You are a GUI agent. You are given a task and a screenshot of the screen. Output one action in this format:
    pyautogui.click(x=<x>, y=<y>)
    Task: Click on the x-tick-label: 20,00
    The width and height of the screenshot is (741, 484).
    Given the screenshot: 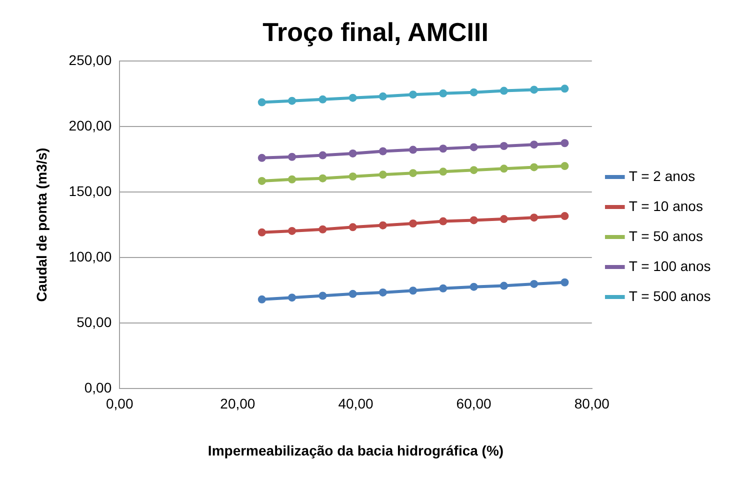 What is the action you would take?
    pyautogui.click(x=238, y=404)
    